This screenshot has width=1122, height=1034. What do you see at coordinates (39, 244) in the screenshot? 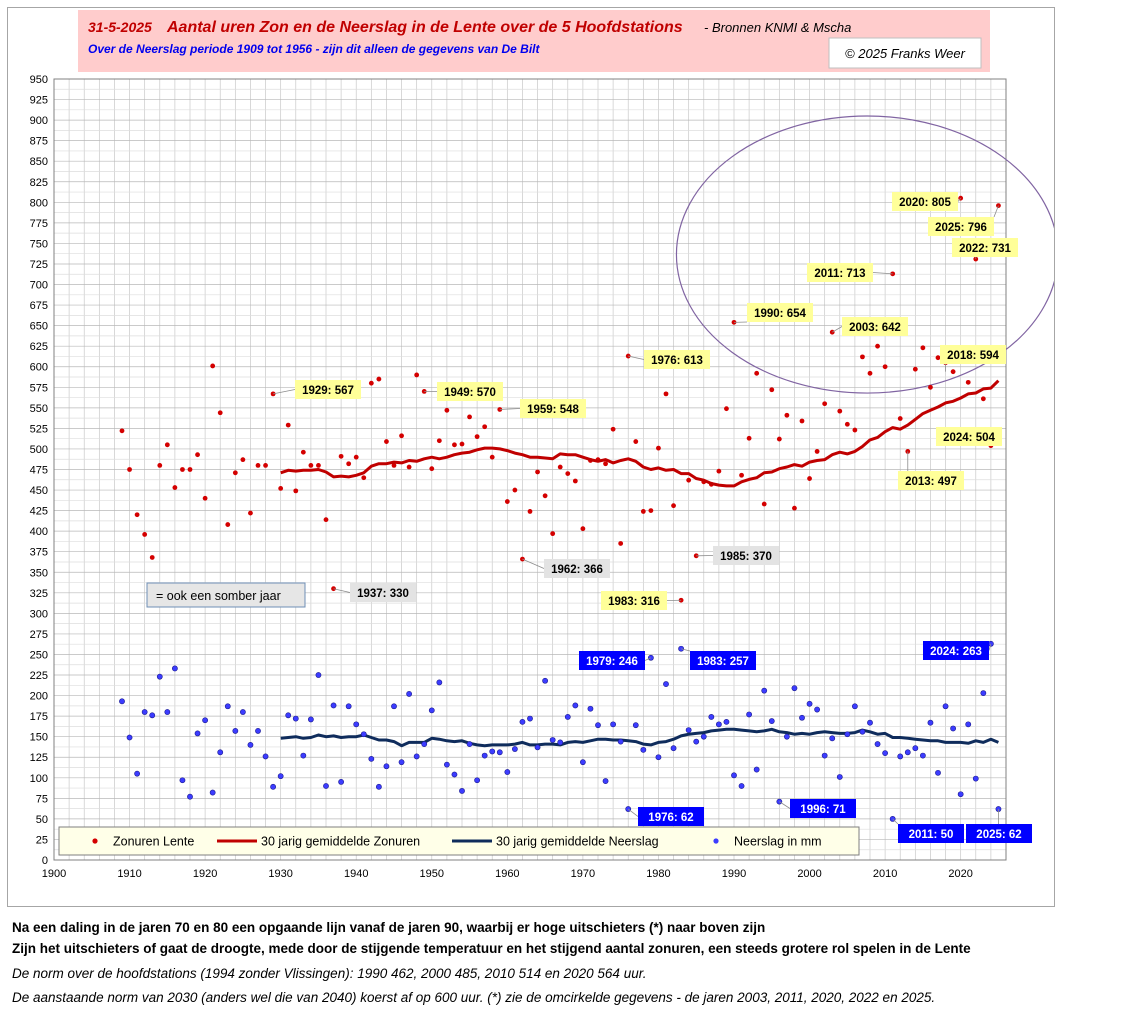
I see `y-tick-label: 750` at bounding box center [39, 244].